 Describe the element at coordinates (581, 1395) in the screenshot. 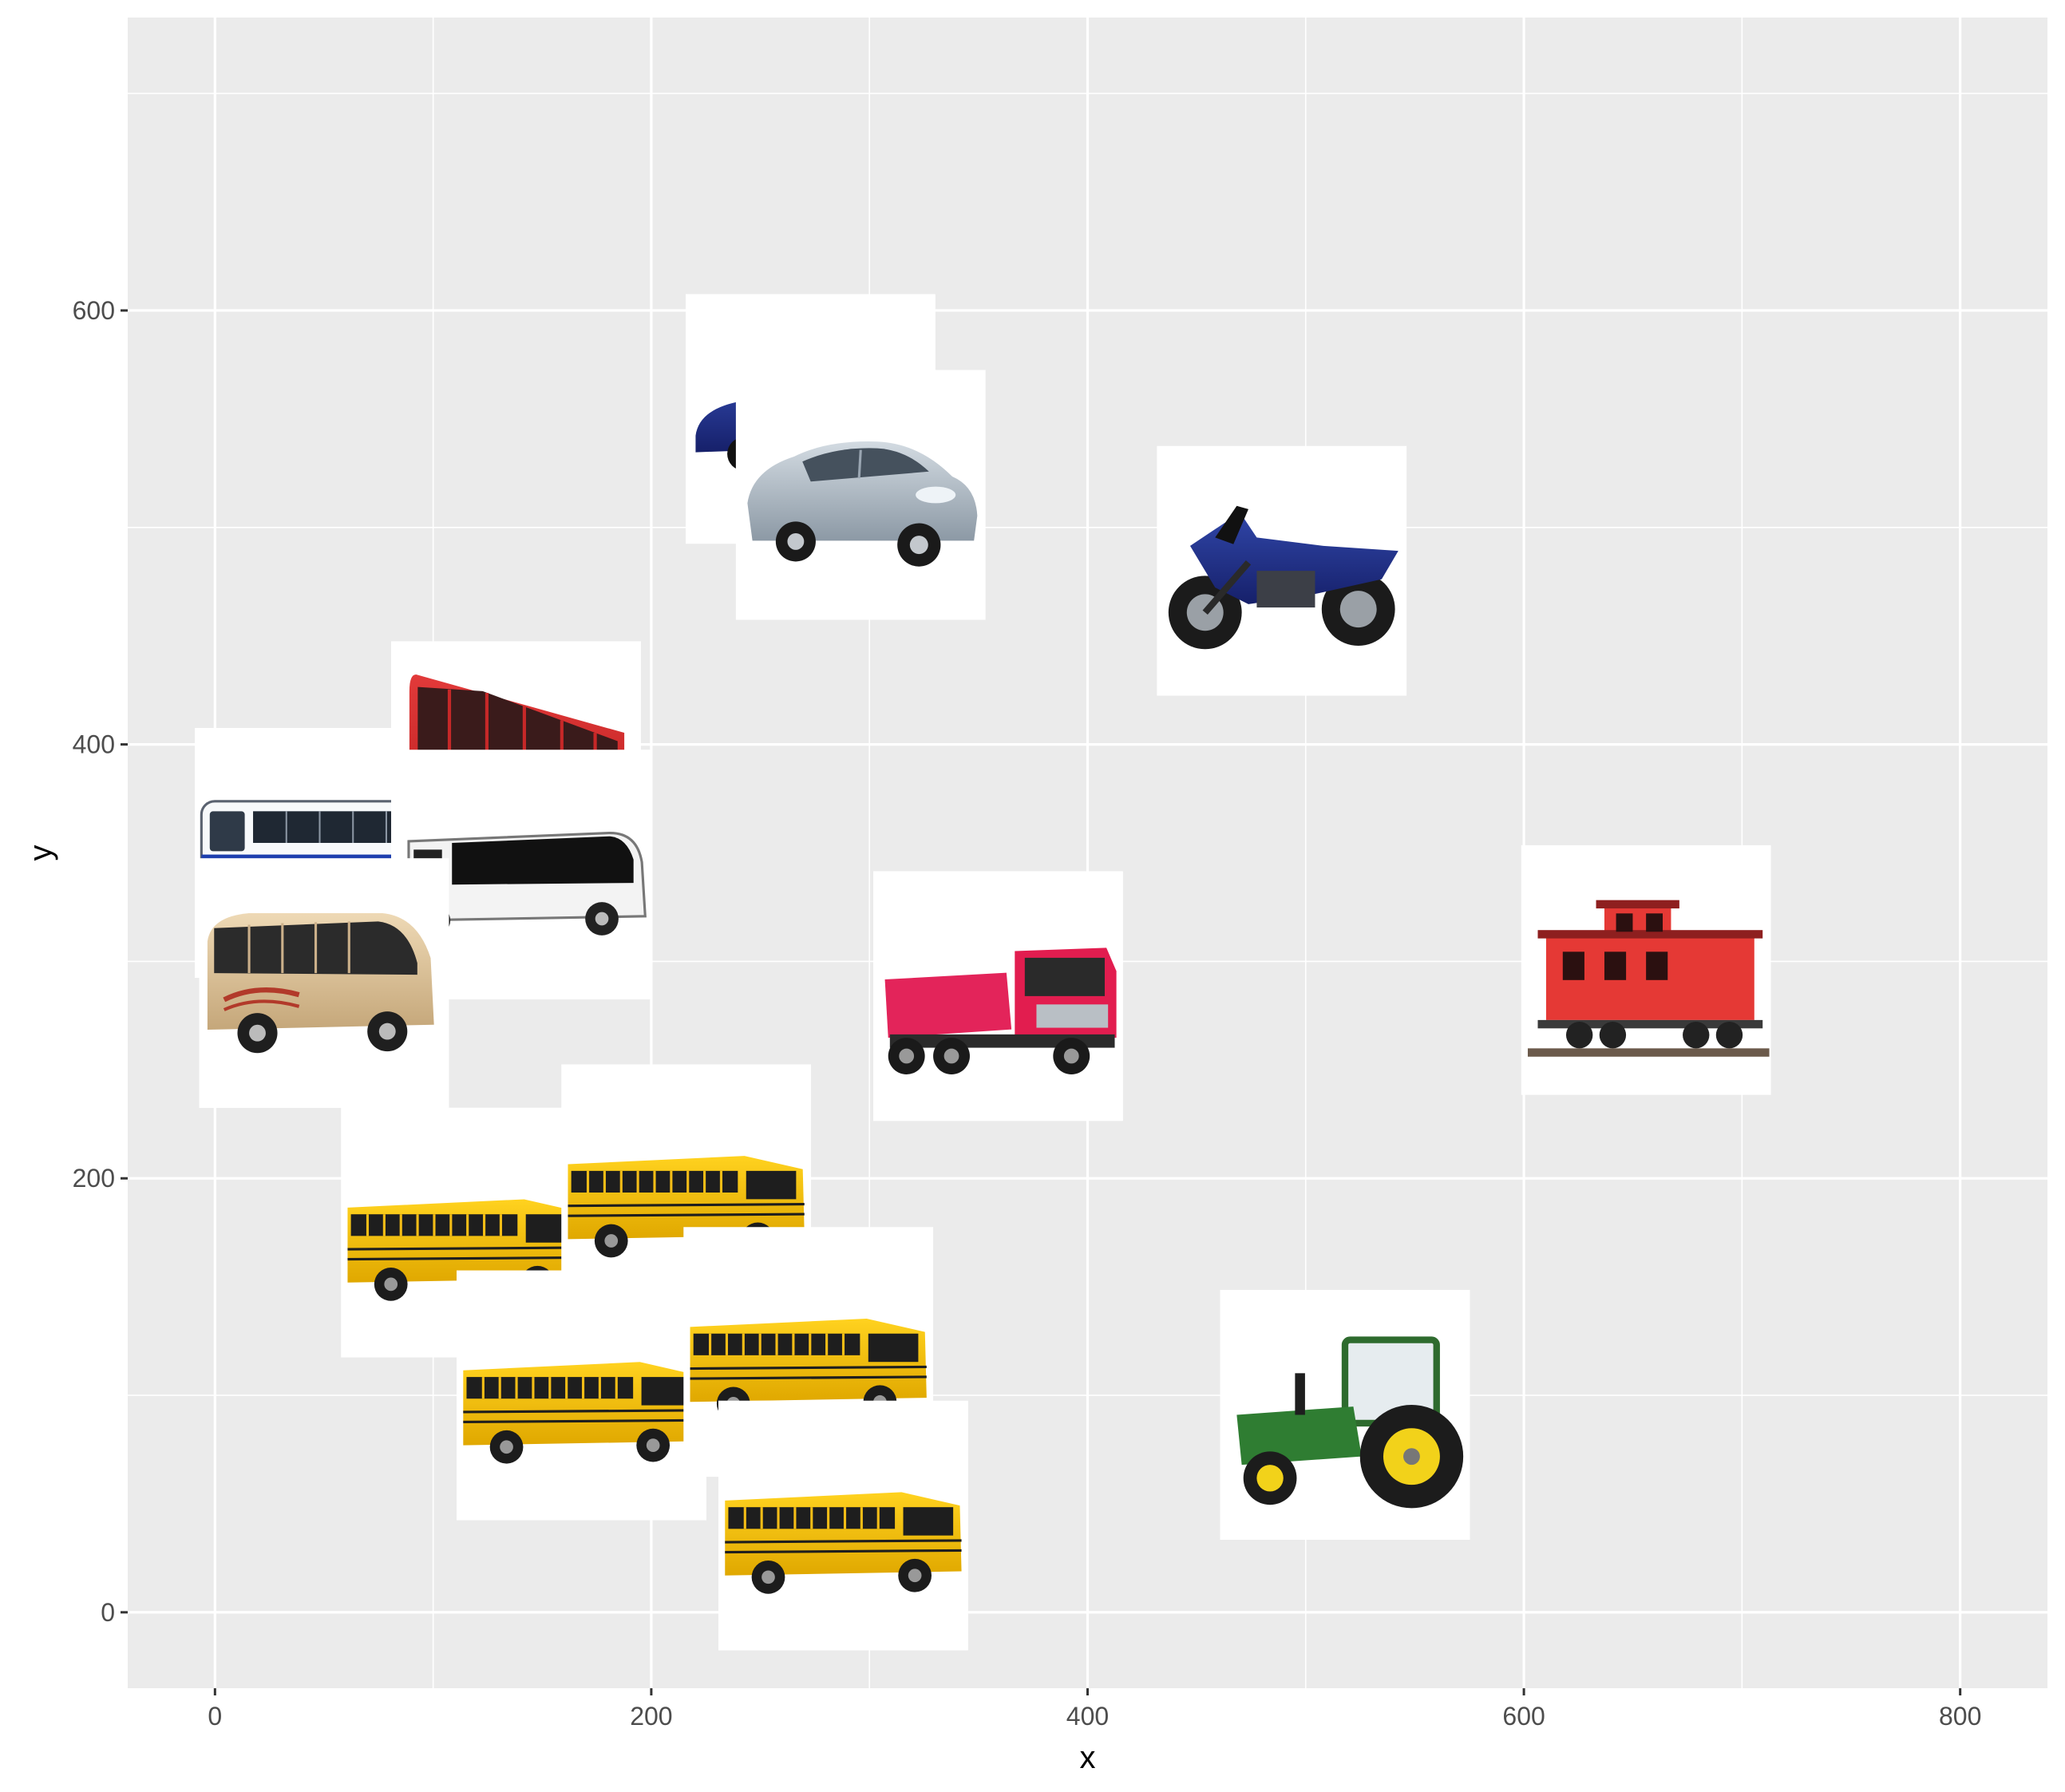

I see `yellow-school-bus-front-view-icon` at that location.